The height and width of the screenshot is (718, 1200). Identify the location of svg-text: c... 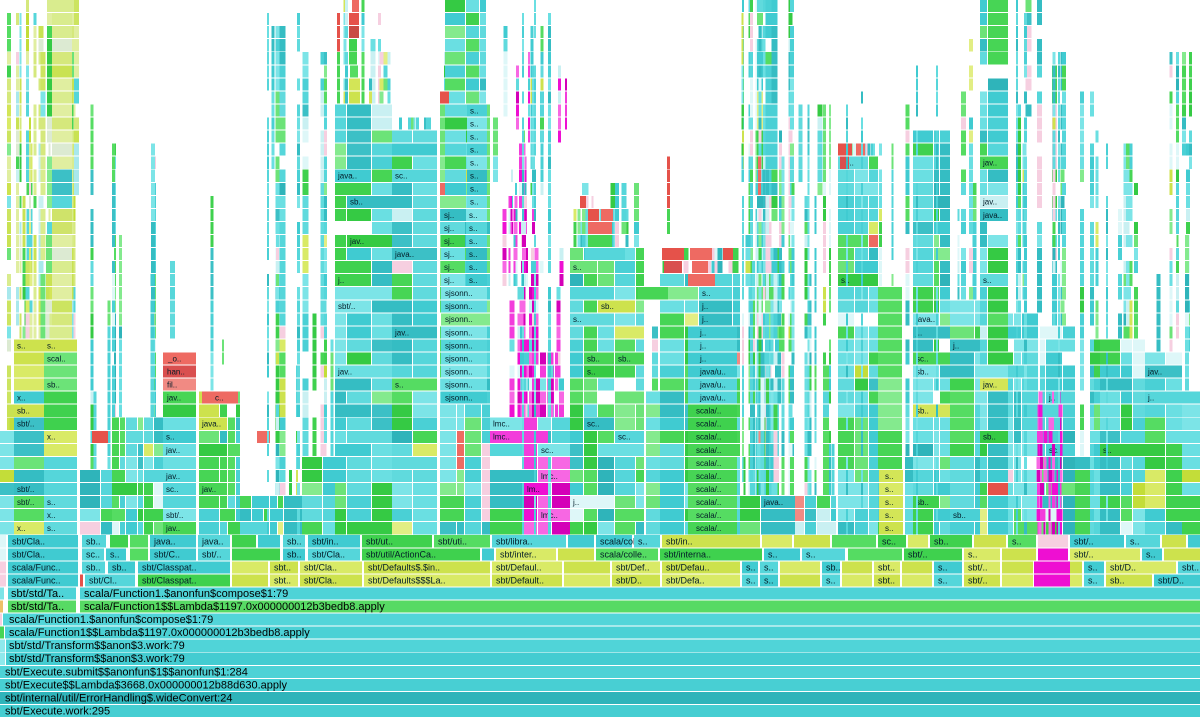
(219, 398).